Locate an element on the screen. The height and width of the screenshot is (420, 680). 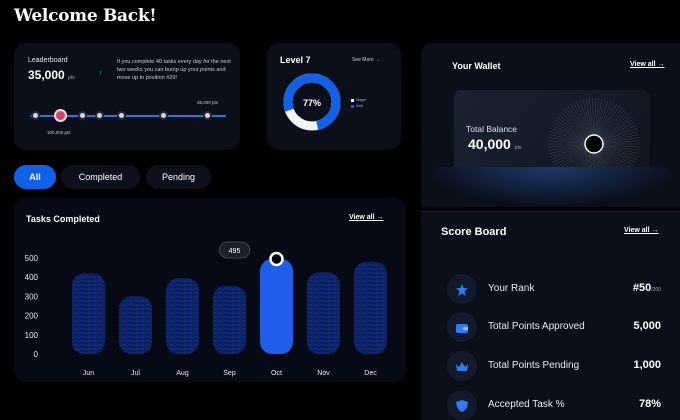
track-left-label: 100,000 pts is located at coordinates (59, 132).